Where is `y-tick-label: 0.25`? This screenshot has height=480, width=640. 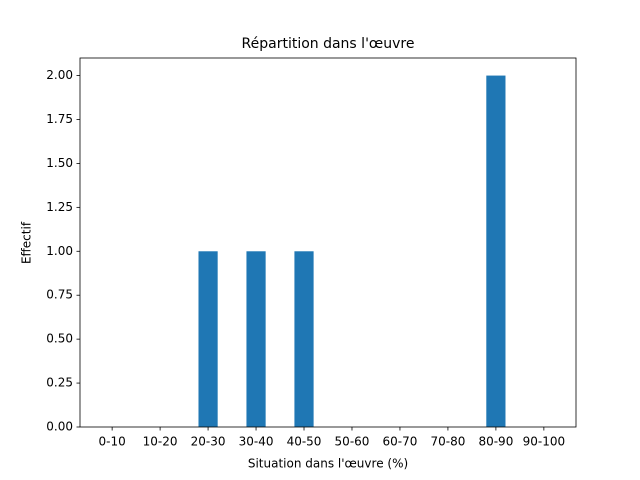
y-tick-label: 0.25 is located at coordinates (59, 383).